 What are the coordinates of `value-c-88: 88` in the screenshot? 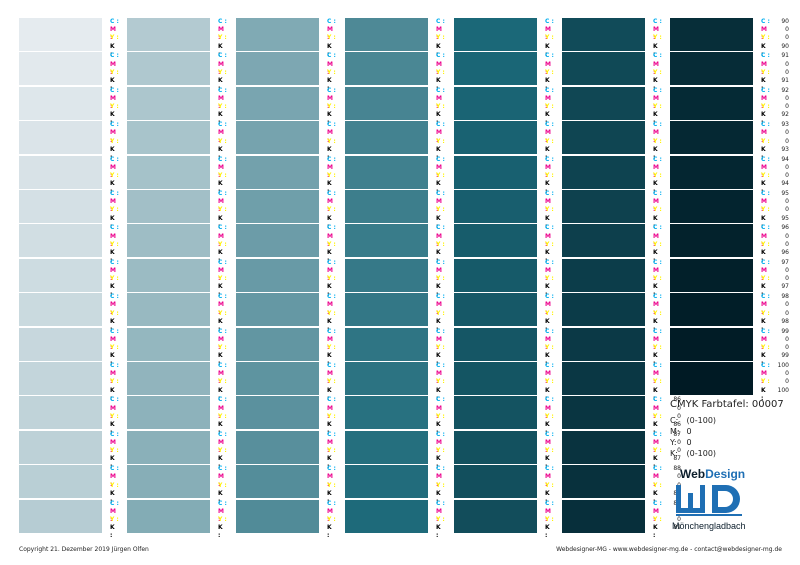 It's located at (677, 469).